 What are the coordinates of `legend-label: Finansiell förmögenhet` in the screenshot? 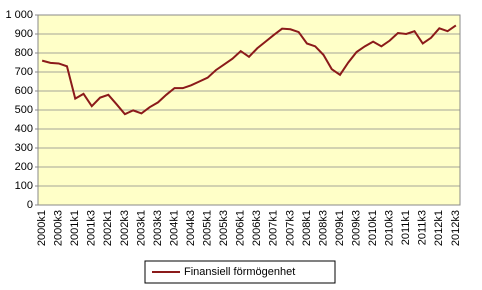 It's located at (239, 272).